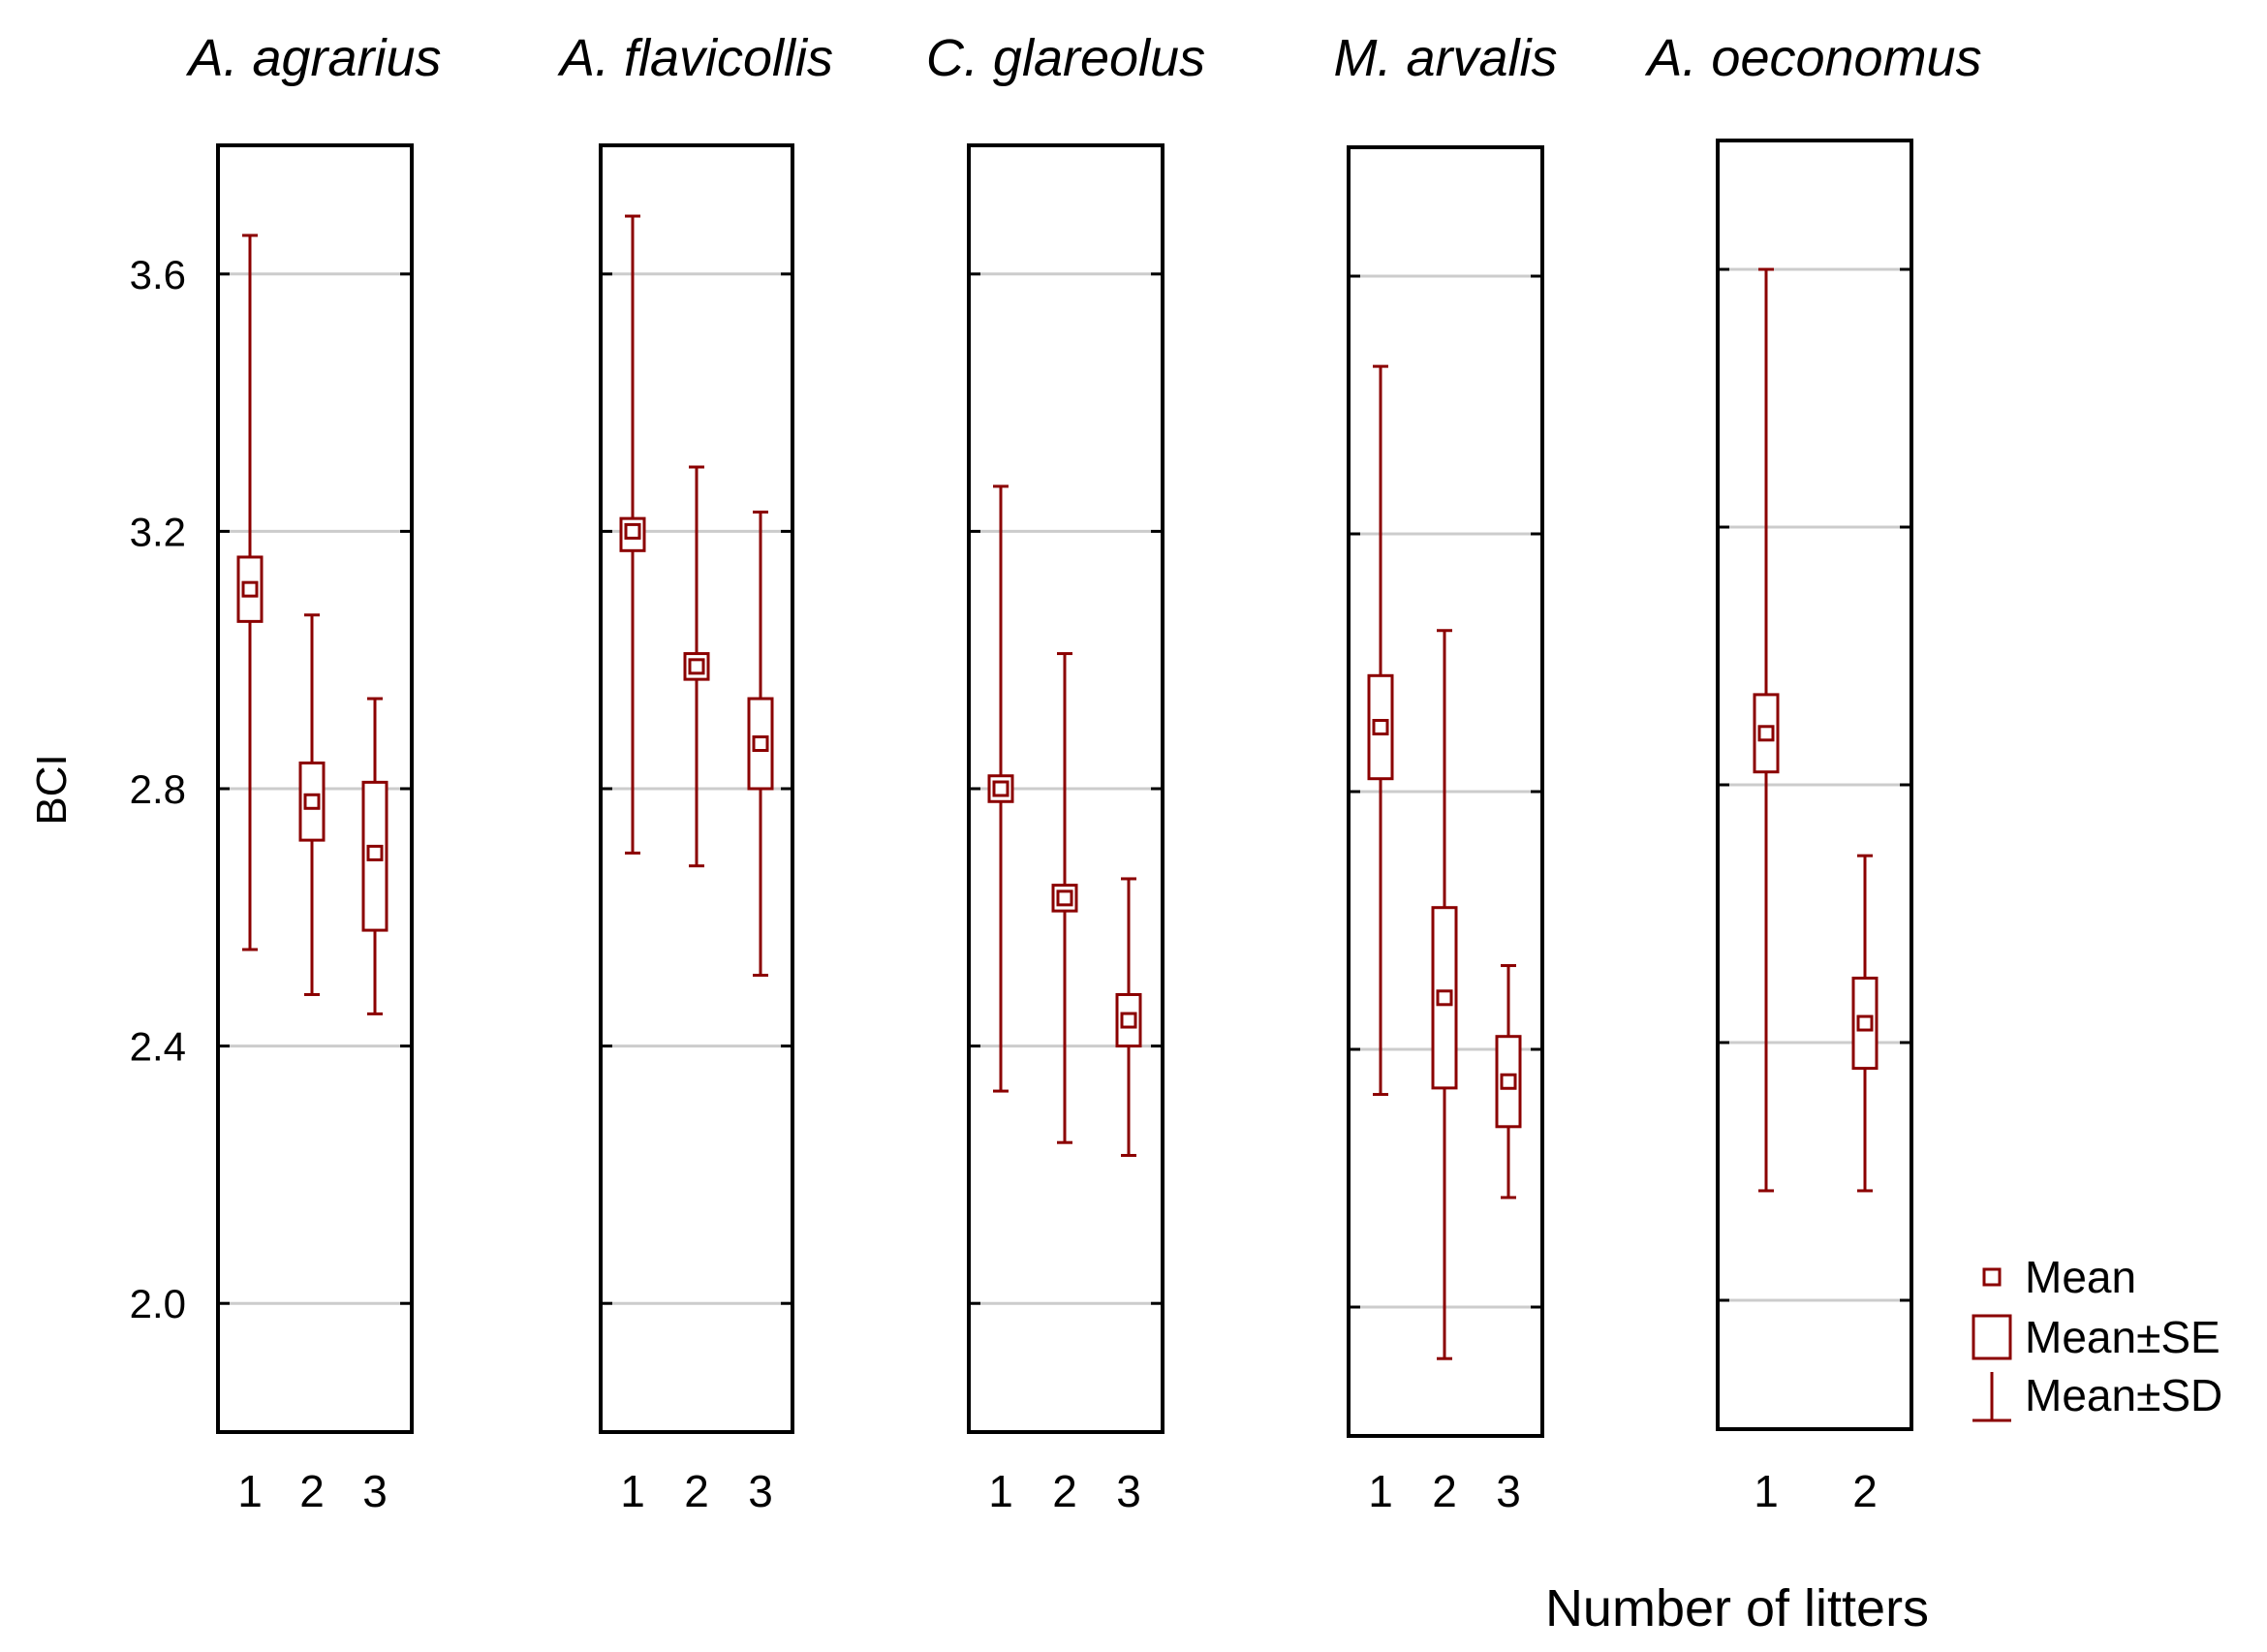 The height and width of the screenshot is (1652, 2267). Describe the element at coordinates (695, 58) in the screenshot. I see `panel-title: A. flavicollis` at that location.